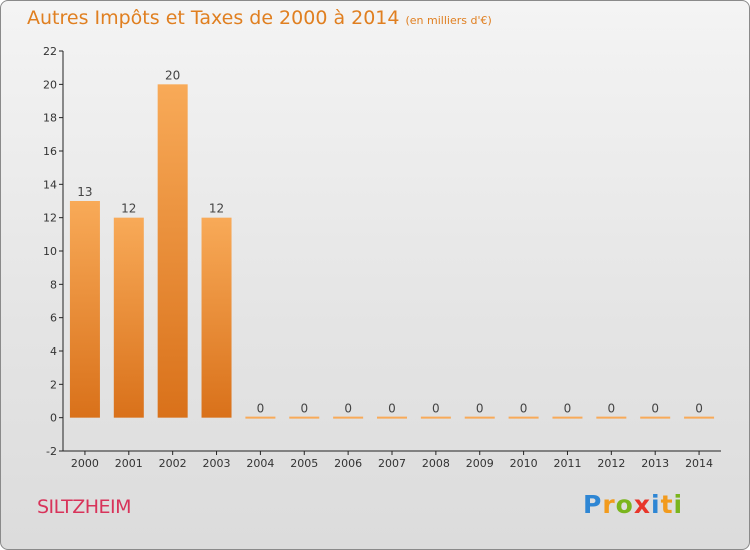  What do you see at coordinates (50, 251) in the screenshot?
I see `y-tick-label: 10` at bounding box center [50, 251].